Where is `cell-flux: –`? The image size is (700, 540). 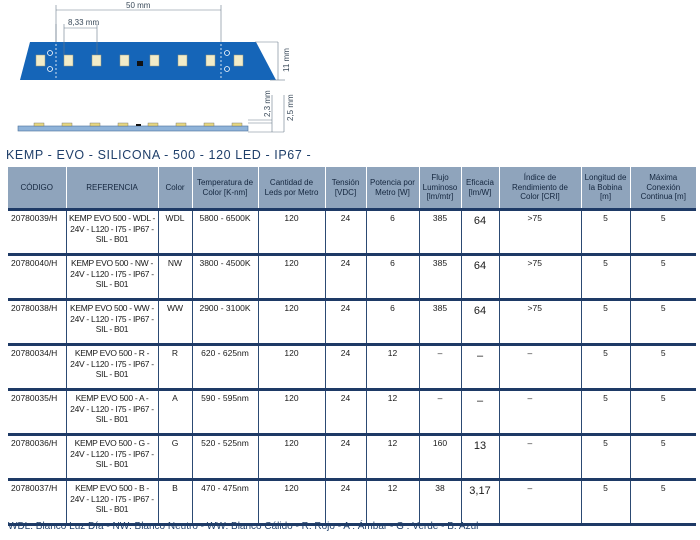
cell-flux: – is located at coordinates (440, 412).